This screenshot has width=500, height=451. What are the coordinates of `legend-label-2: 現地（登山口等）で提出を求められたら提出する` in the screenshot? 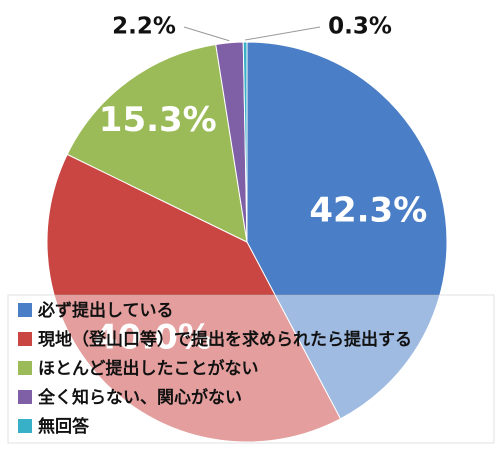 It's located at (225, 339).